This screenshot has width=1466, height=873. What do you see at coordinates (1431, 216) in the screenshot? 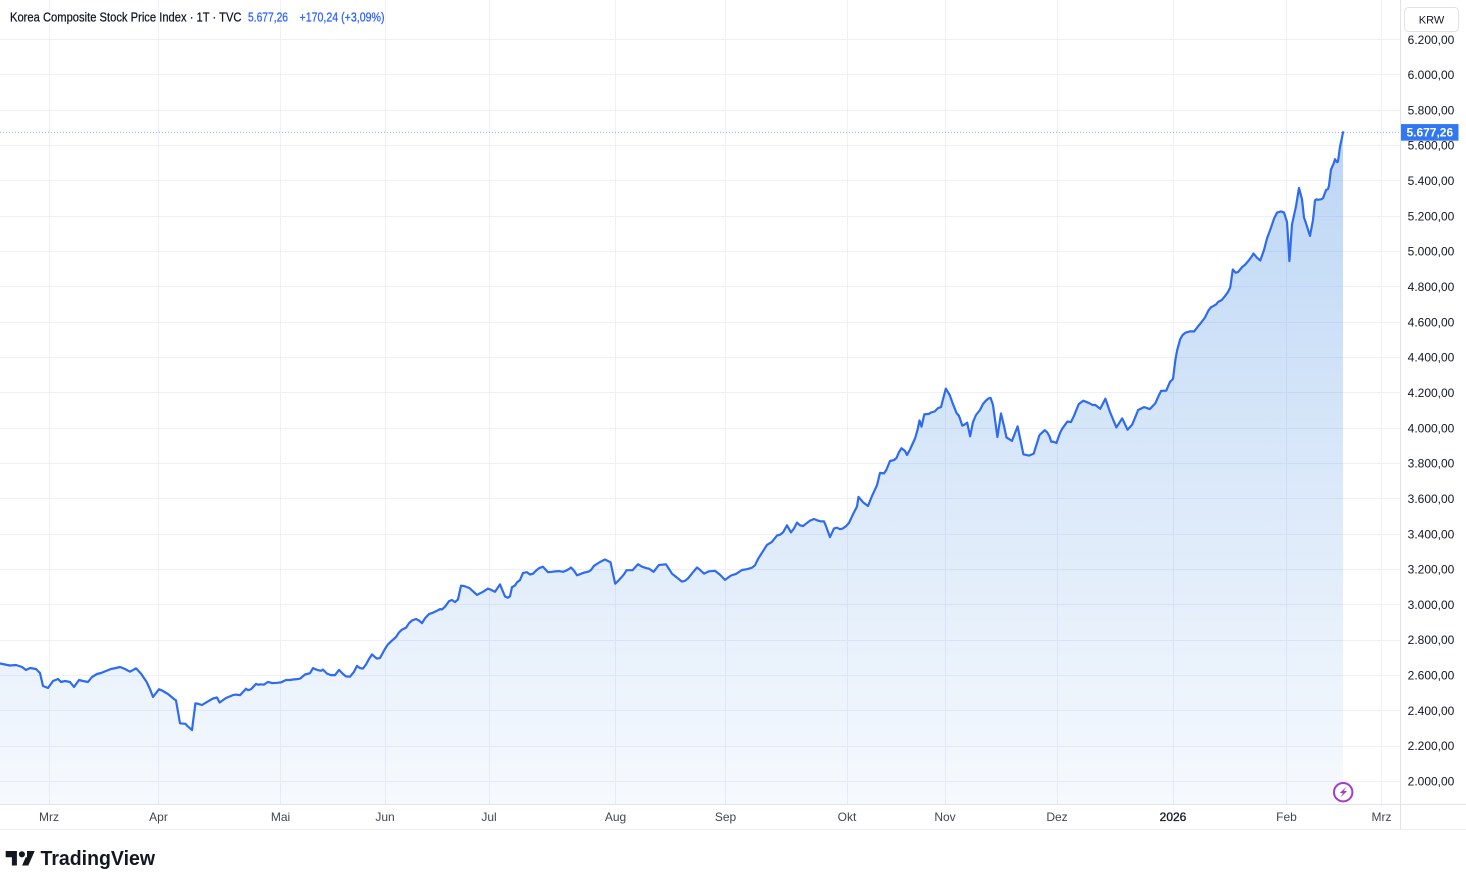
I see `svg-text: 5.200,00` at bounding box center [1431, 216].